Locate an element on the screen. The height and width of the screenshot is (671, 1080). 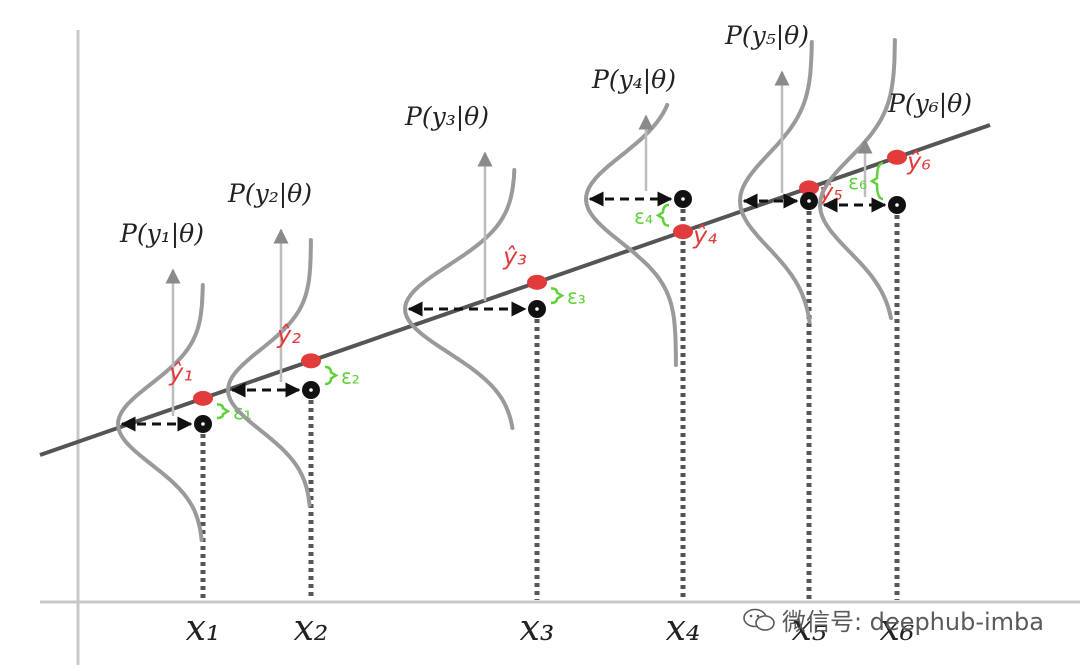
error-label-6: ε₆ is located at coordinates (857, 182).